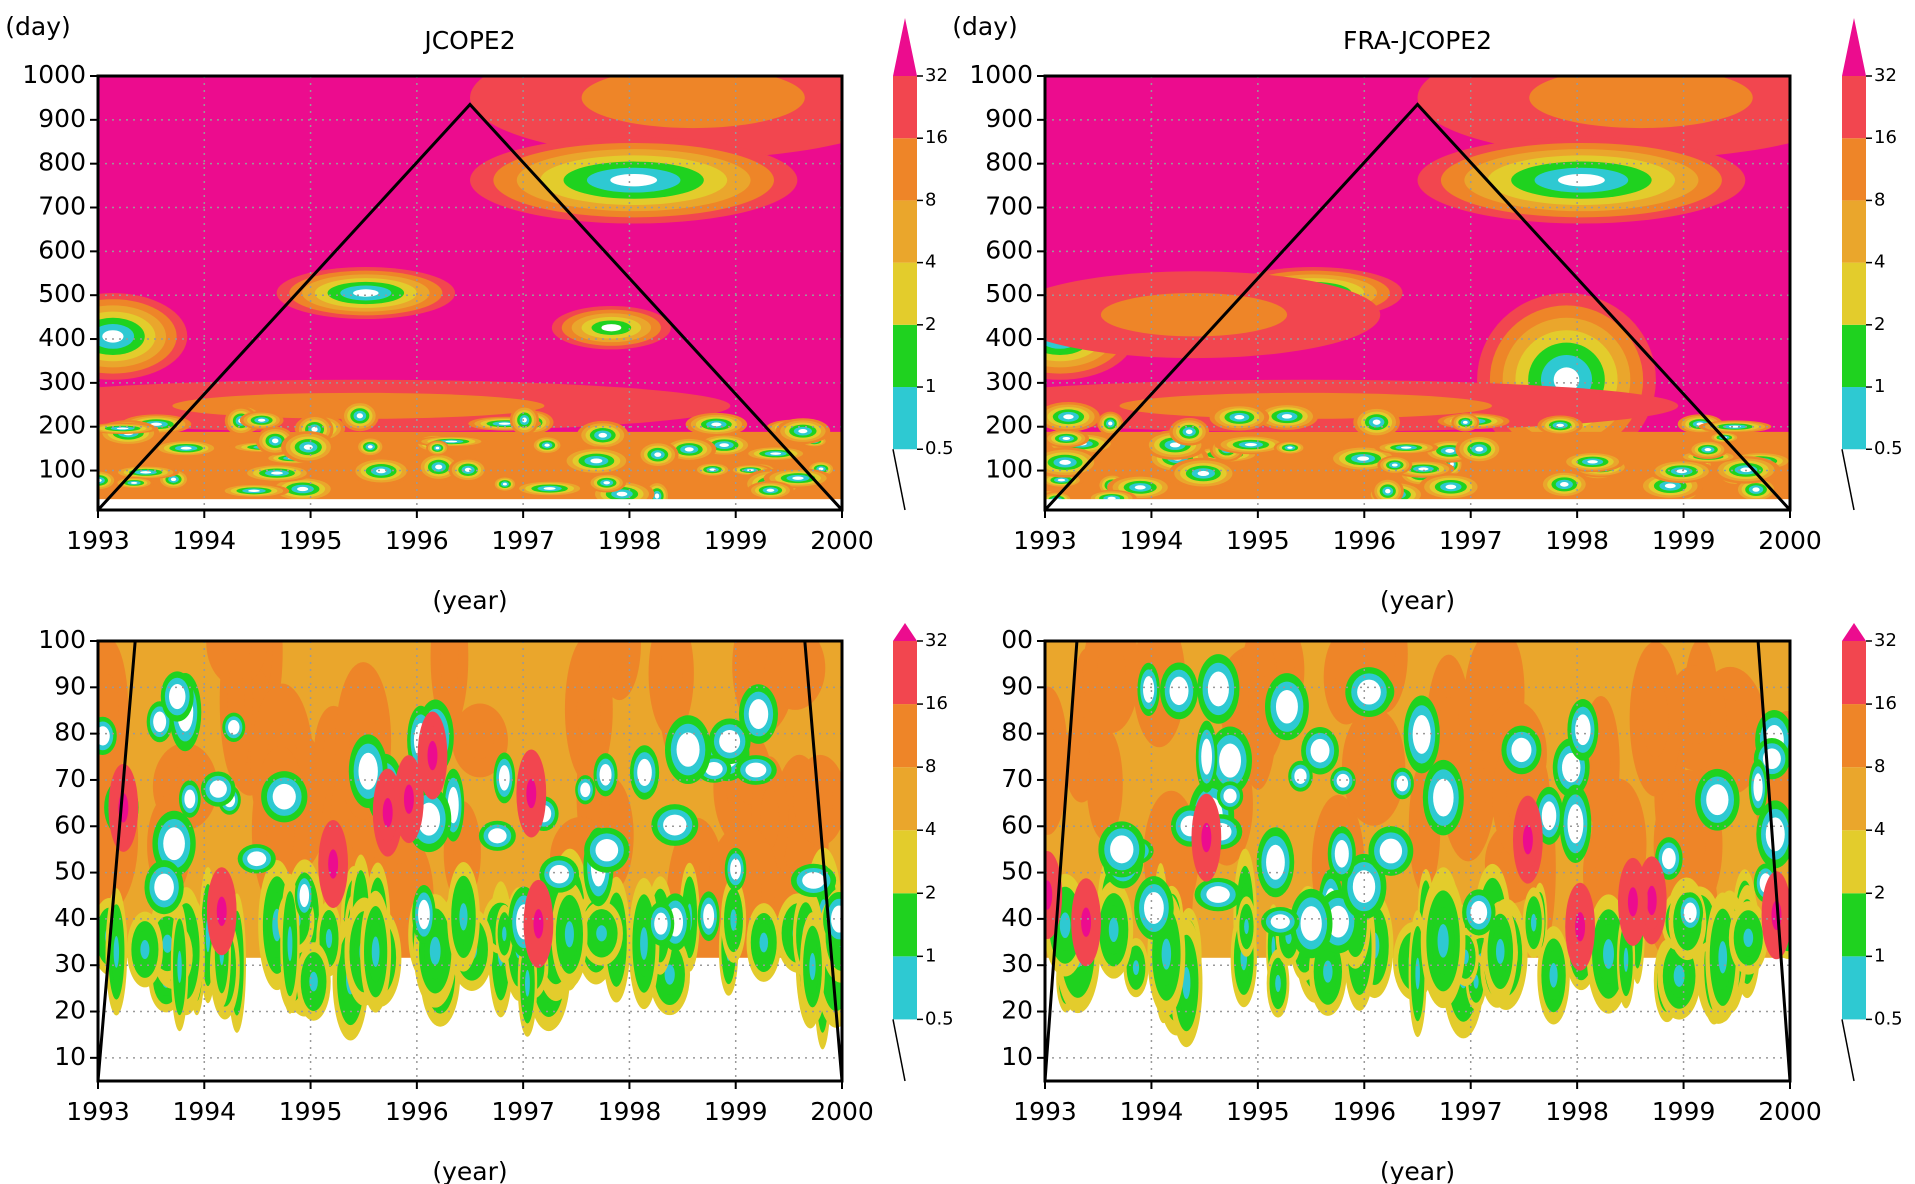 The width and height of the screenshot is (1915, 1184). I want to click on y-tick-label: 70, so click(70, 778).